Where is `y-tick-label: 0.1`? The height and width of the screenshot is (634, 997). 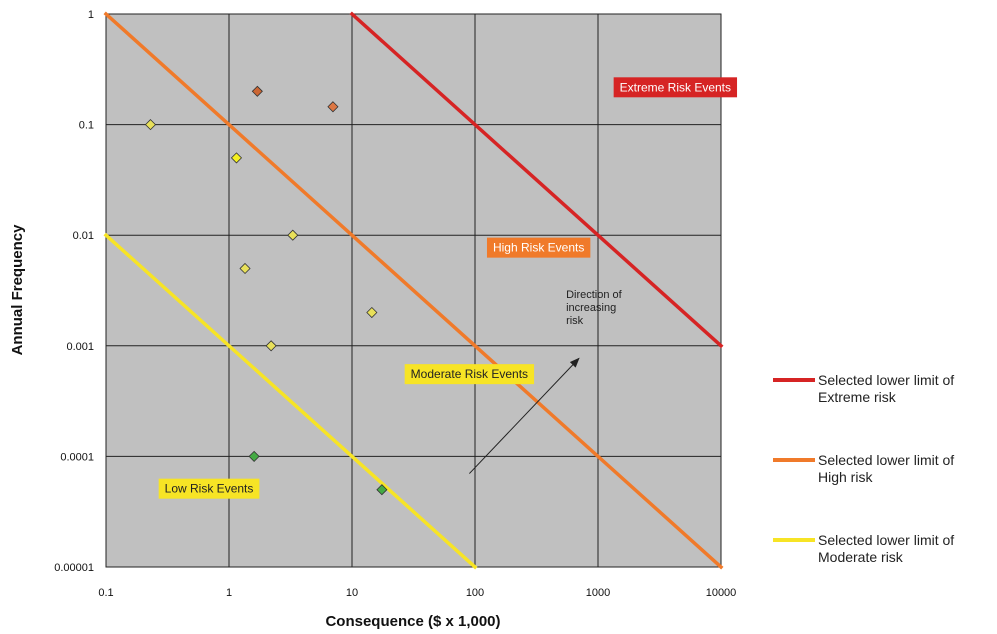
y-tick-label: 0.1 is located at coordinates (86, 126).